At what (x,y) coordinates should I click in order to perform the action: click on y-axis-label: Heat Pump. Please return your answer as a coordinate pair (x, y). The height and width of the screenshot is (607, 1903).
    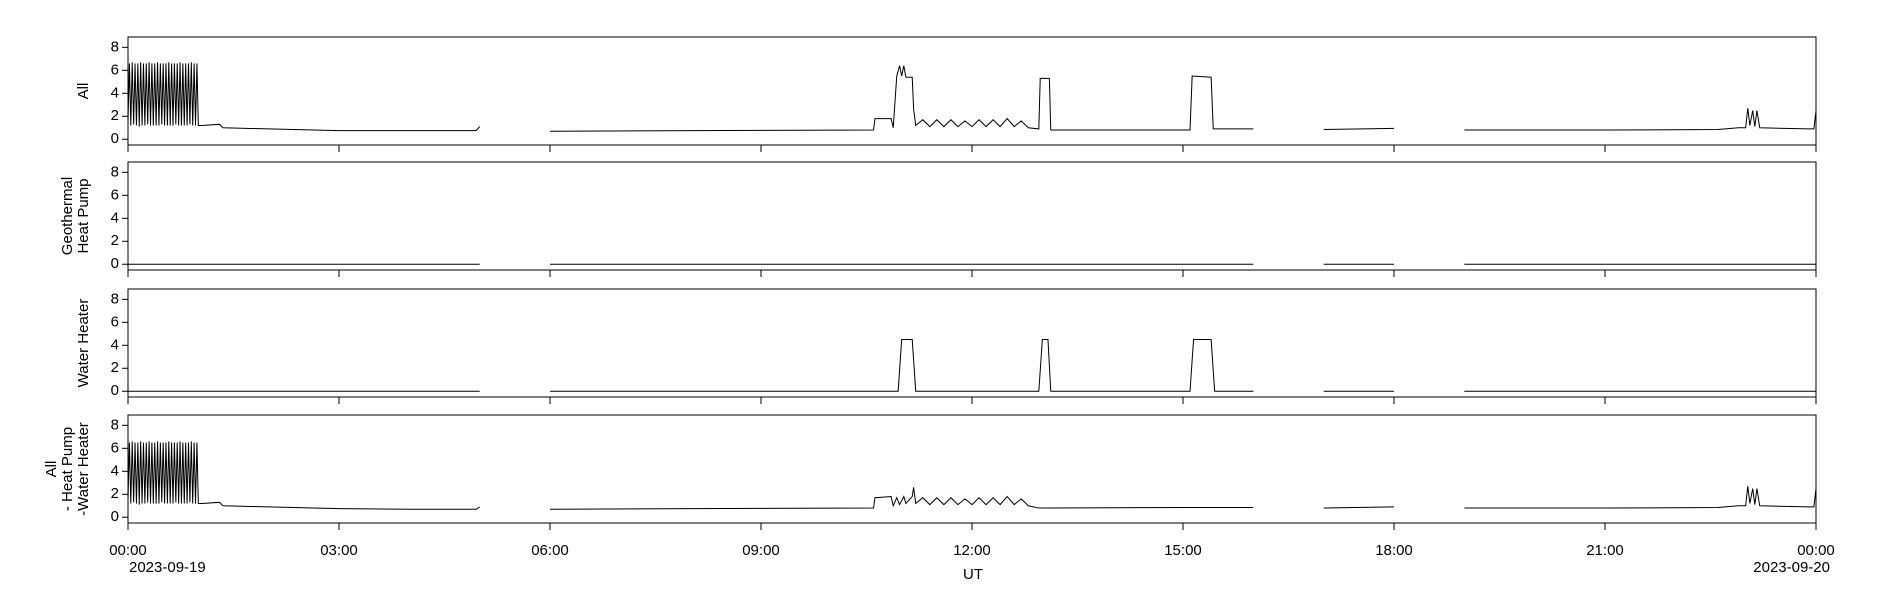
    Looking at the image, I should click on (83, 215).